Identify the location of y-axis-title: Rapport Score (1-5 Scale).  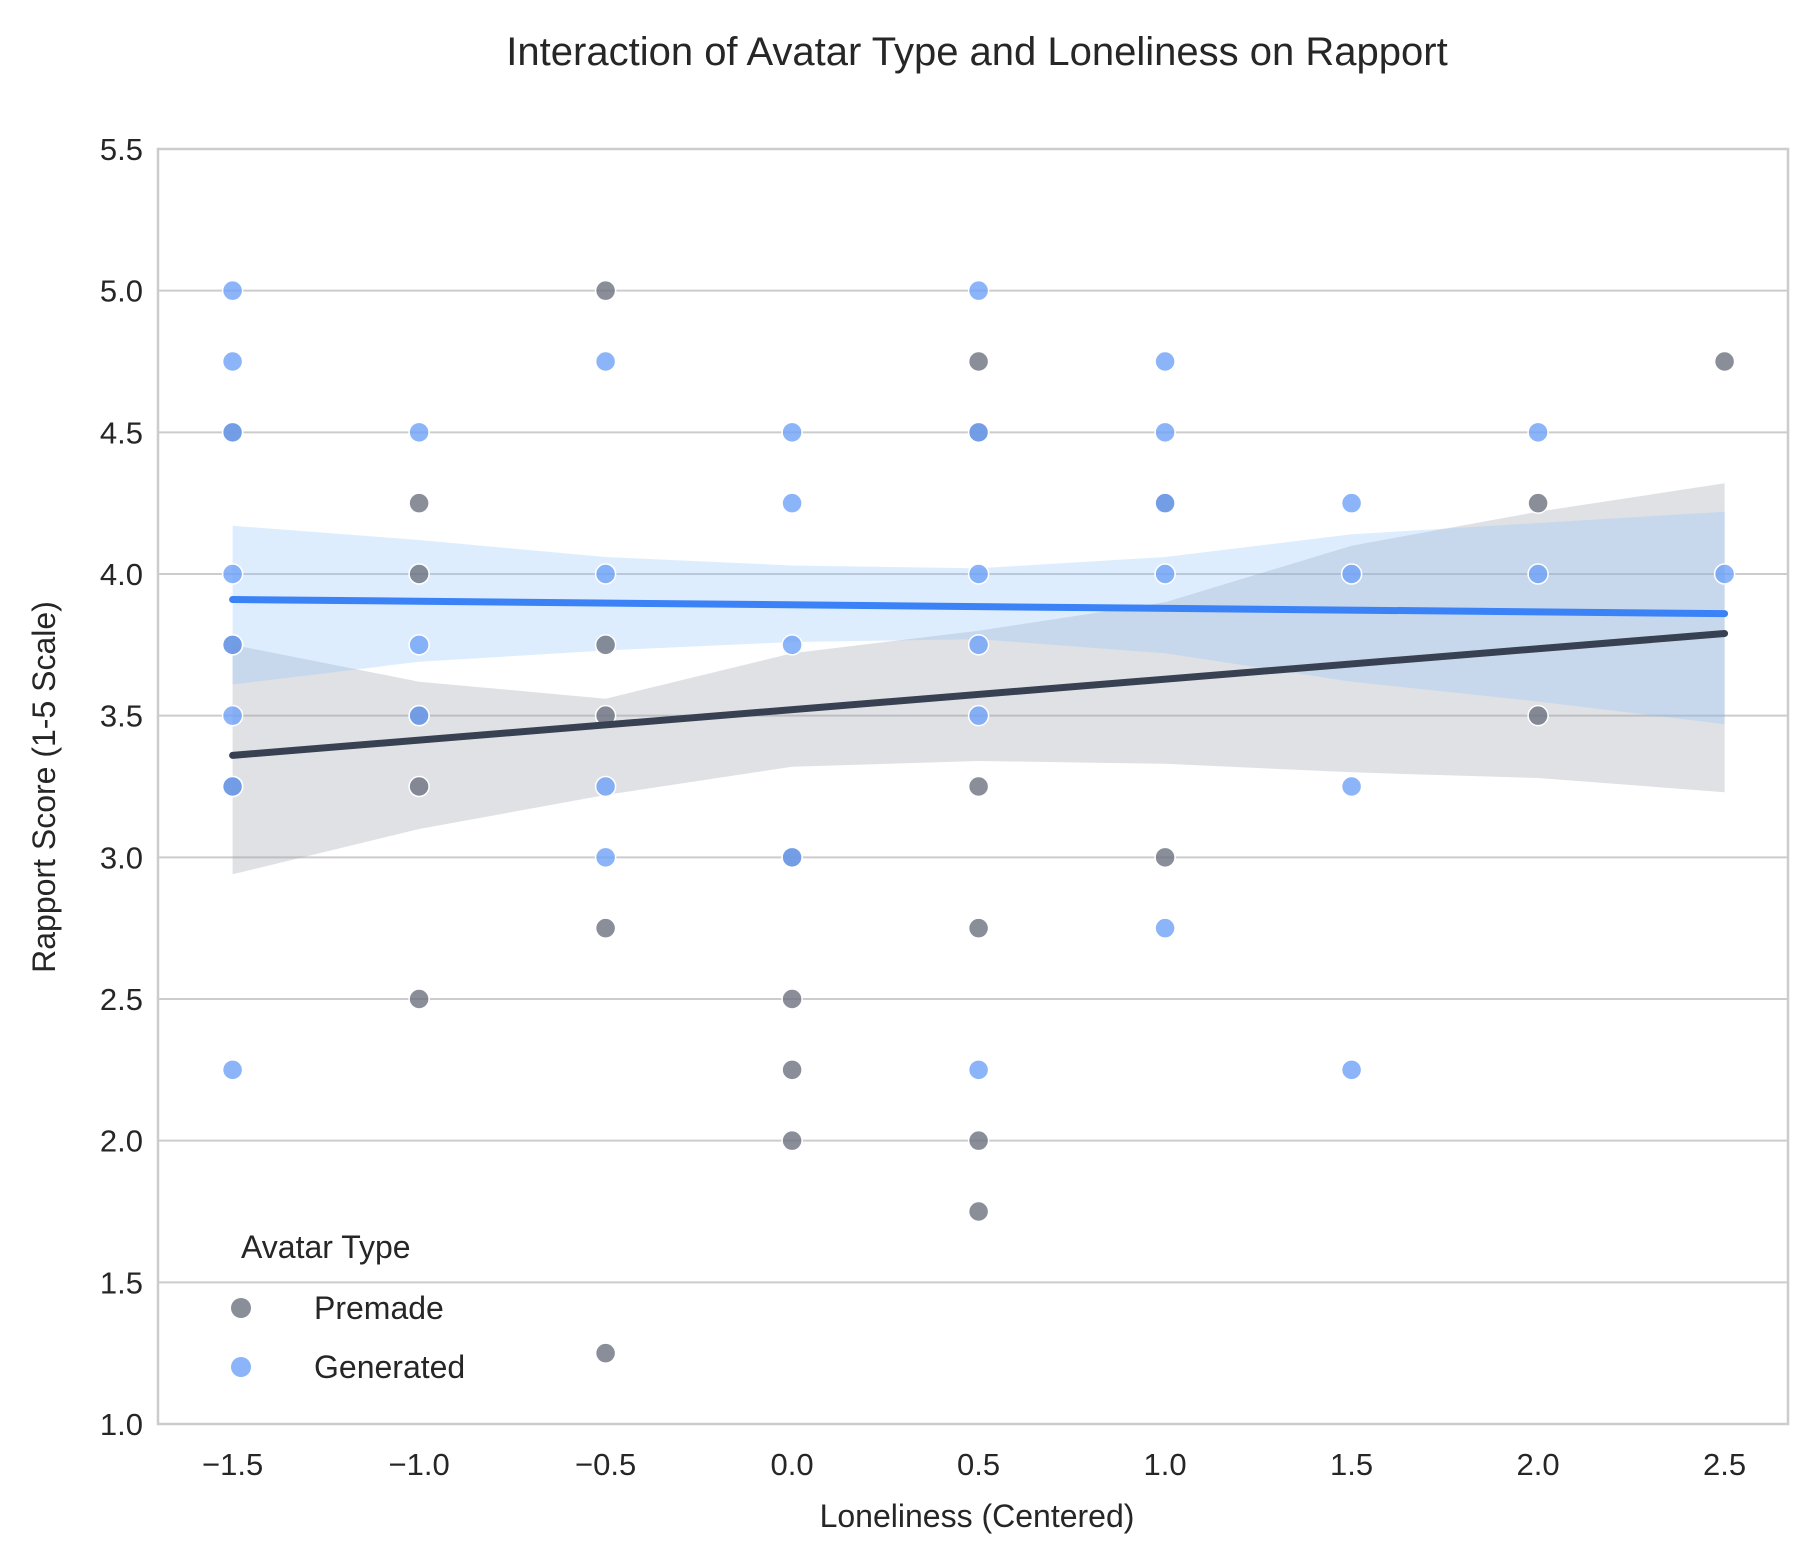
(44, 787).